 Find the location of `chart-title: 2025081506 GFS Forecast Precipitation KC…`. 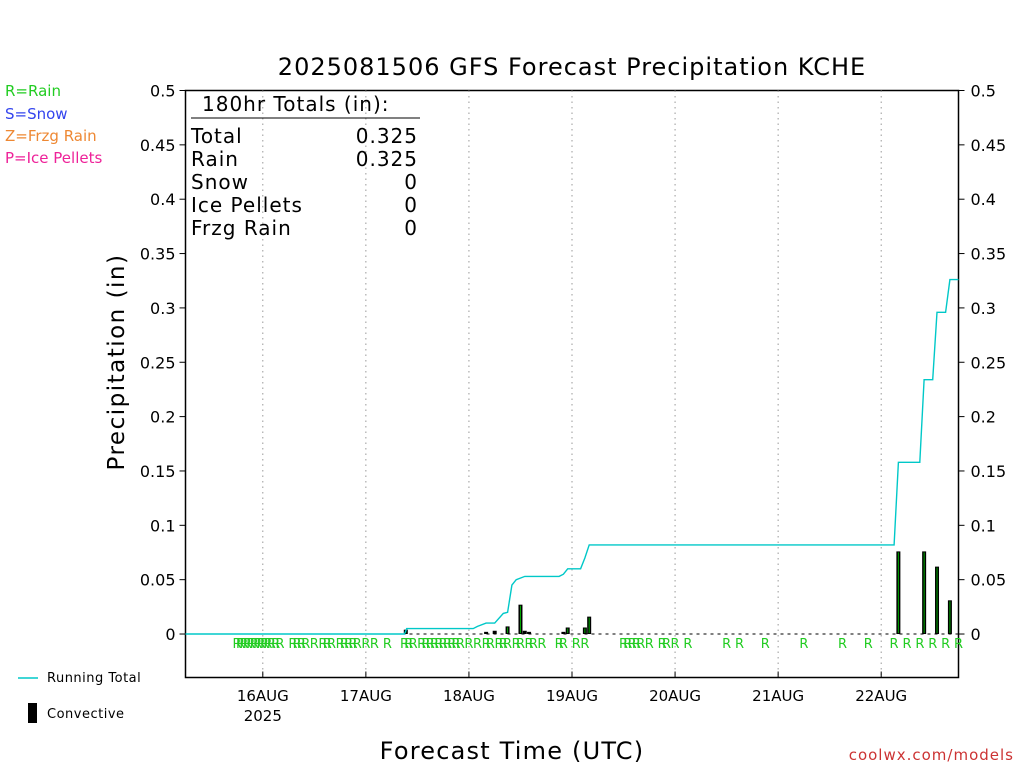

chart-title: 2025081506 GFS Forecast Precipitation KC… is located at coordinates (572, 67).